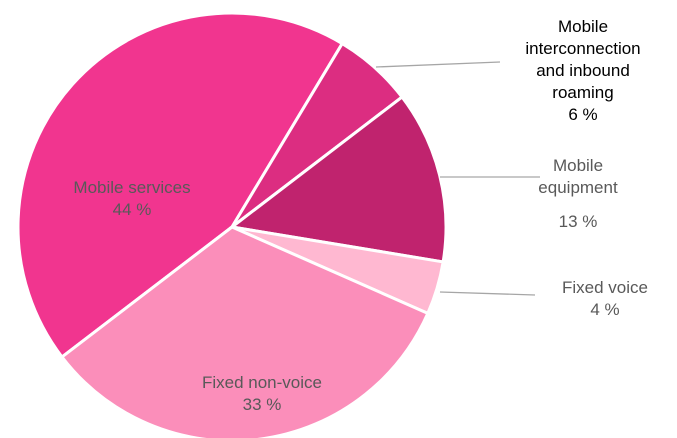 The height and width of the screenshot is (438, 677). What do you see at coordinates (578, 221) in the screenshot?
I see `value-label: 13 %` at bounding box center [578, 221].